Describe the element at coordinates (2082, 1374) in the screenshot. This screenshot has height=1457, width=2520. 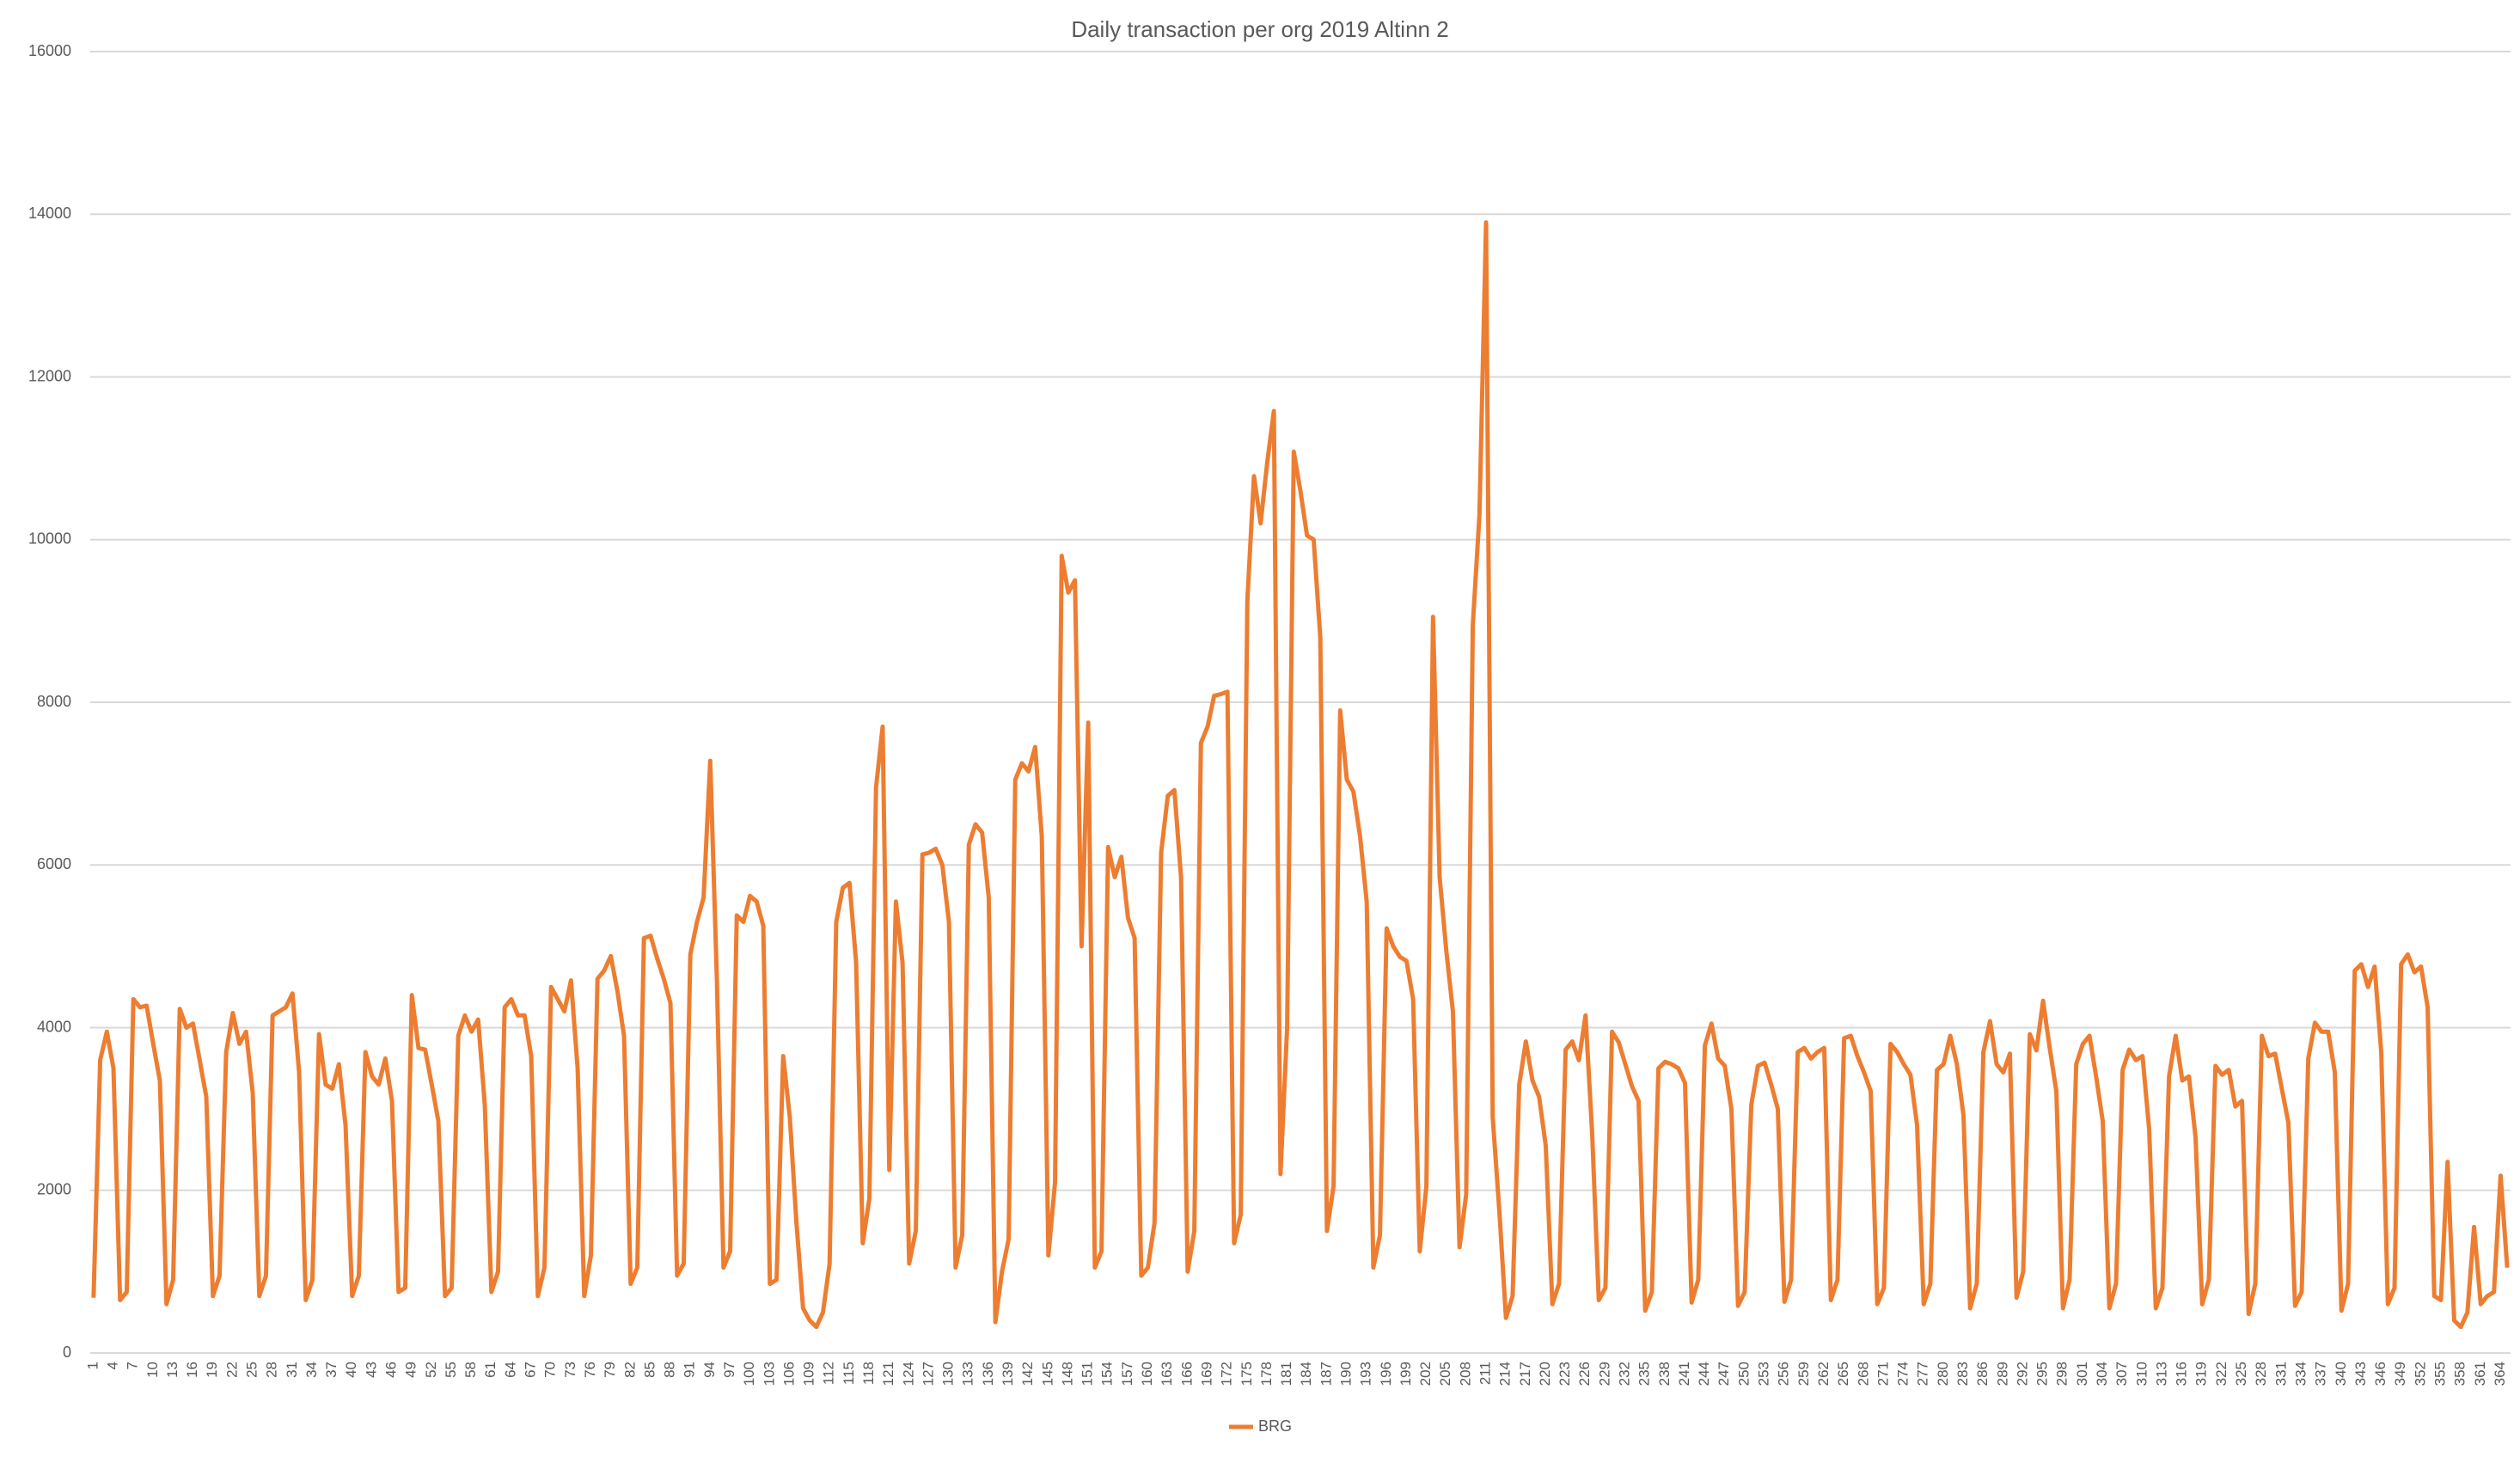
I see `x-tick-label: 301` at that location.